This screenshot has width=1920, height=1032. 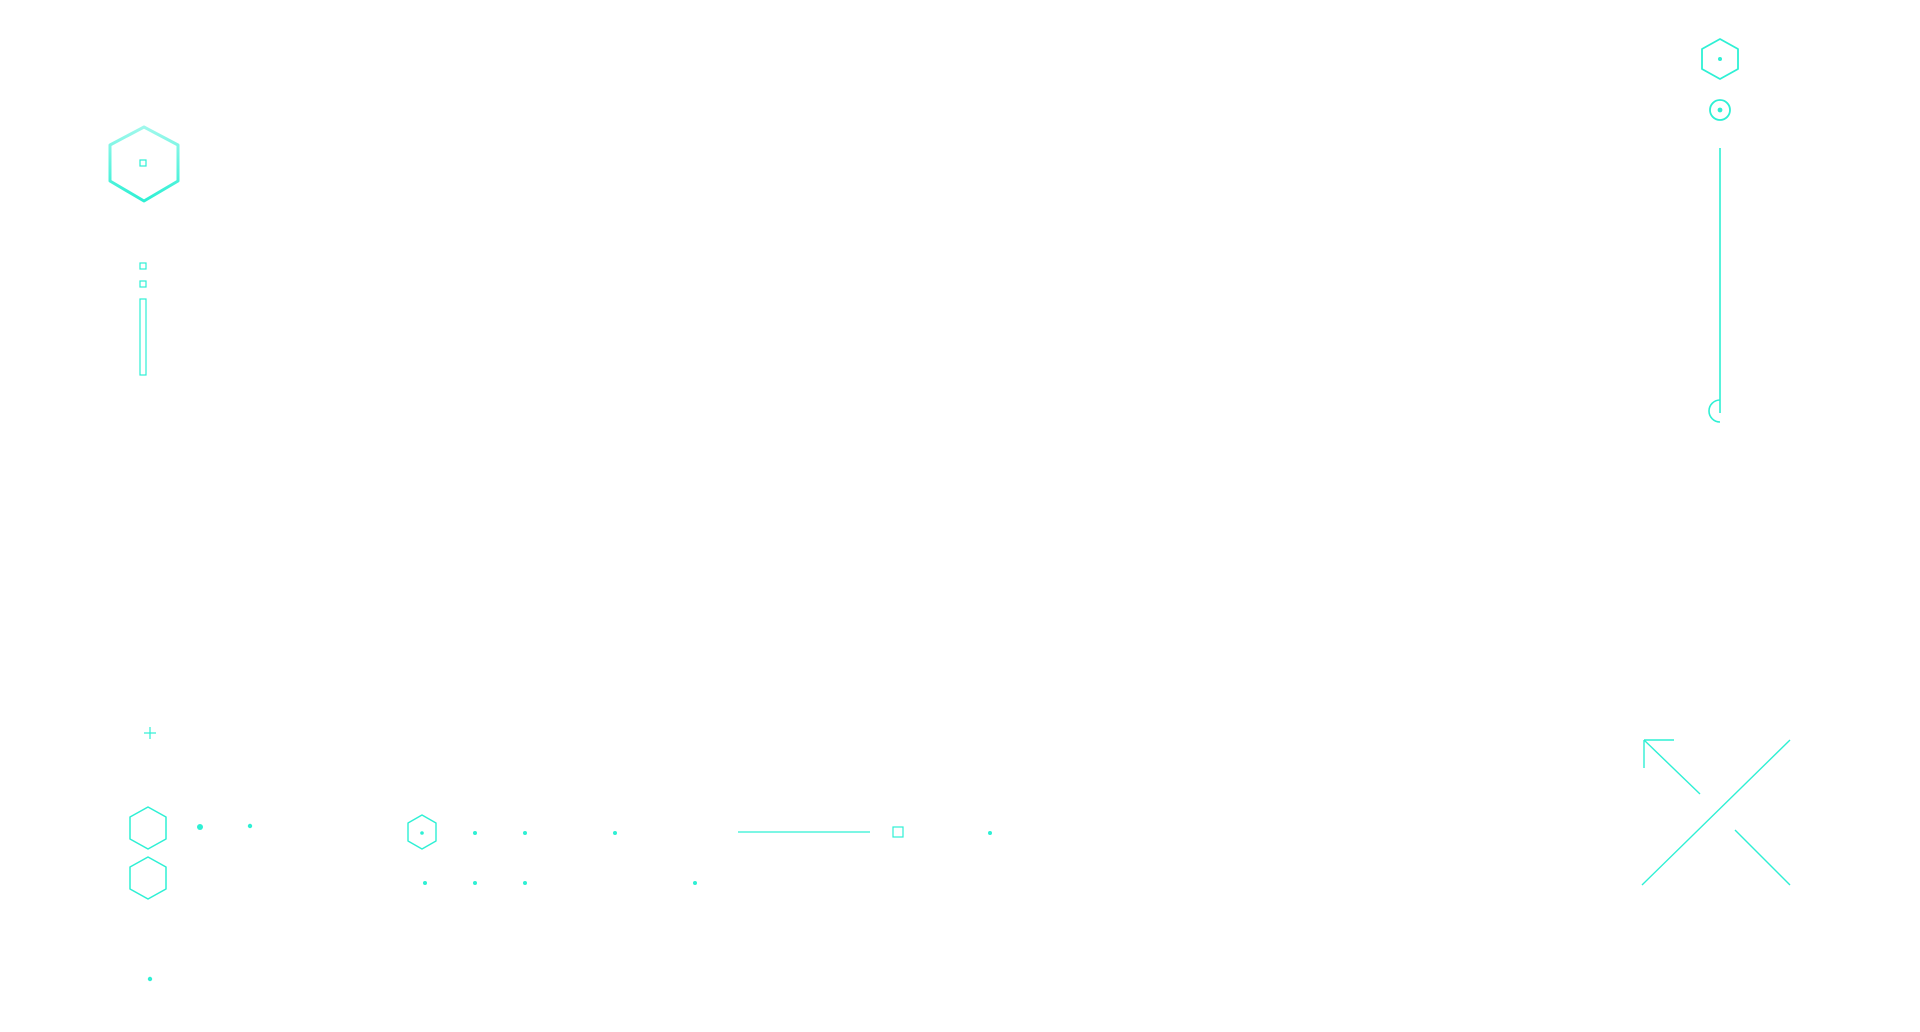 I want to click on bottom-right-hud-cluster, so click(x=1716, y=812).